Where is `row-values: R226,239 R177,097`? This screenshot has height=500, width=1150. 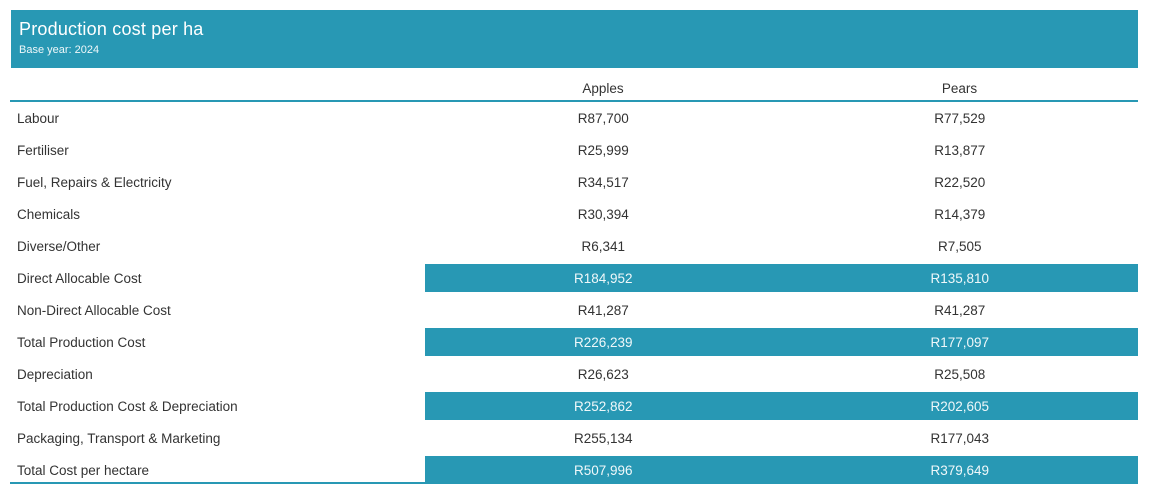
row-values: R226,239 R177,097 is located at coordinates (781, 342).